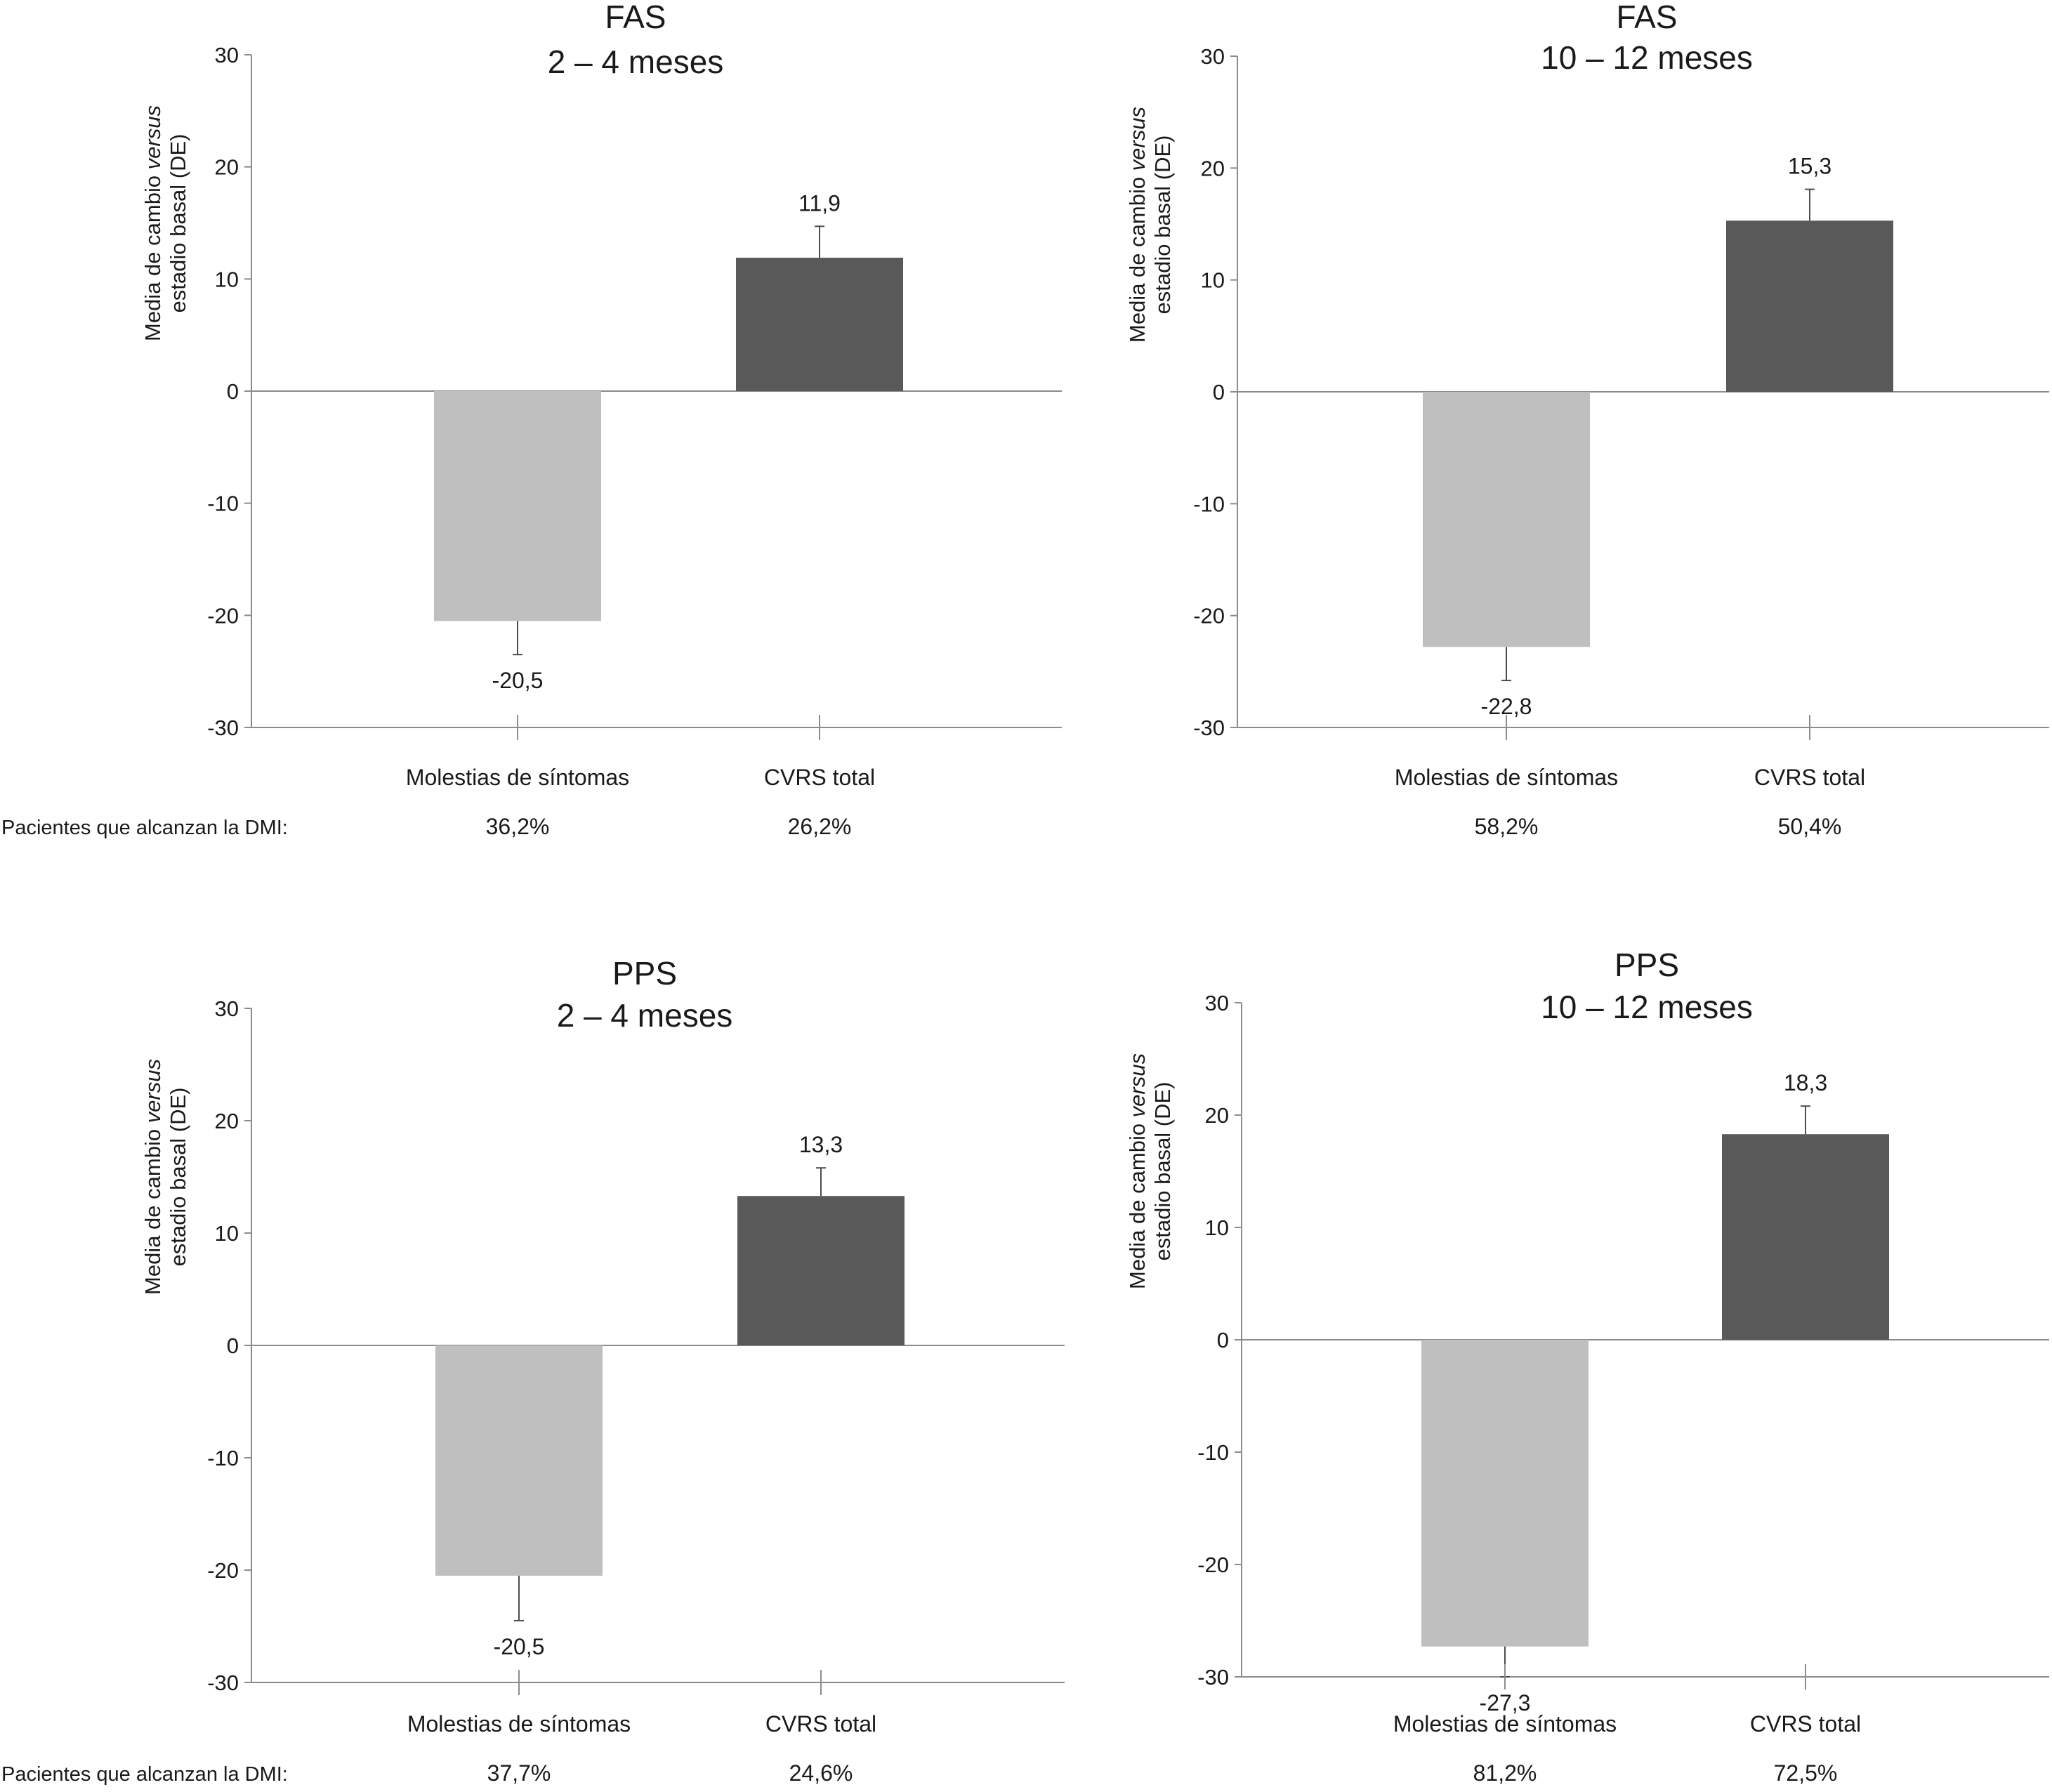 The image size is (2052, 1792). What do you see at coordinates (1810, 826) in the screenshot?
I see `dmi-percent-label: 50,4%` at bounding box center [1810, 826].